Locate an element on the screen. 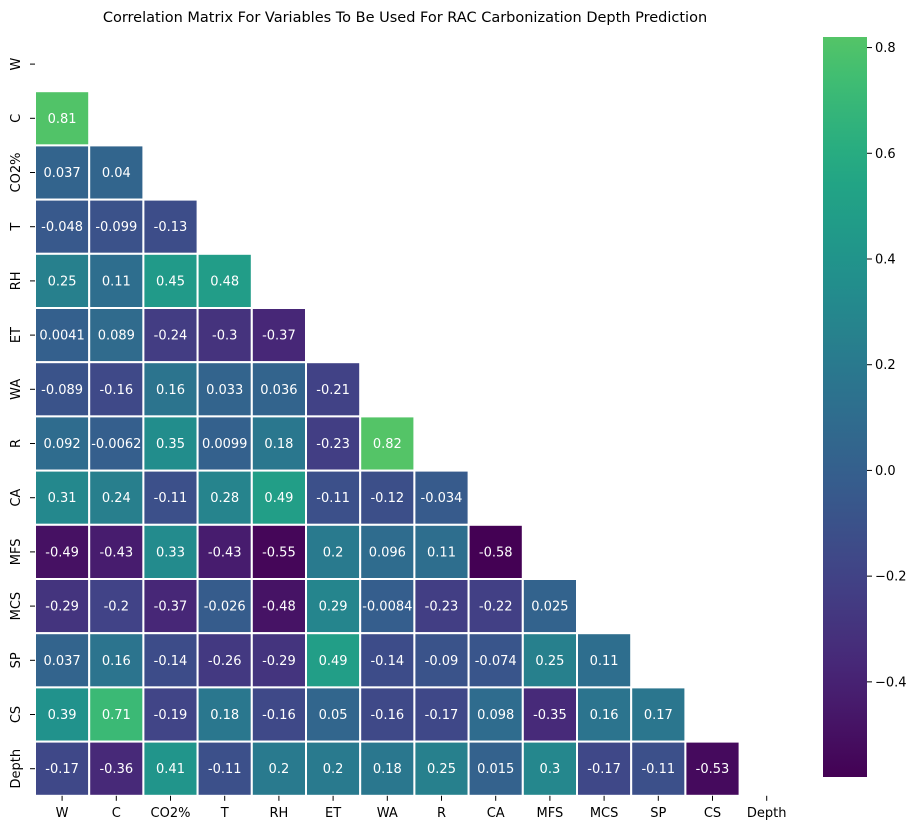  x-tick-label: T is located at coordinates (224, 813).